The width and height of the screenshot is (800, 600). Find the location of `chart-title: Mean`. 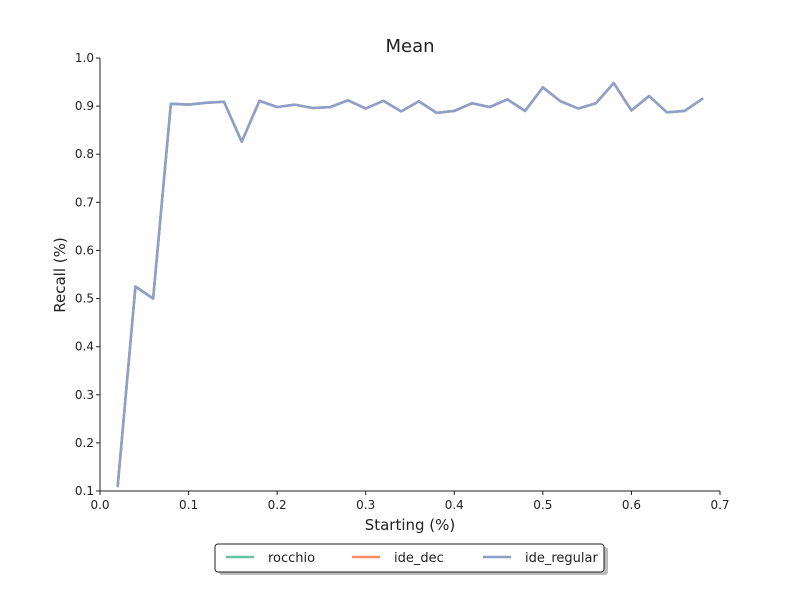

chart-title: Mean is located at coordinates (409, 46).